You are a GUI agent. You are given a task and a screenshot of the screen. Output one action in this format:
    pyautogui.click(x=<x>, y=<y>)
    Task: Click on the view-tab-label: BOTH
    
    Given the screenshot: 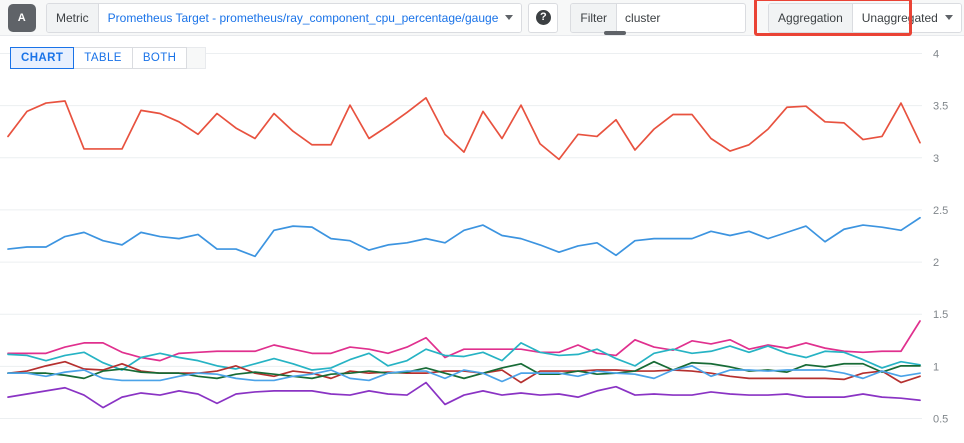 What is the action you would take?
    pyautogui.click(x=159, y=58)
    